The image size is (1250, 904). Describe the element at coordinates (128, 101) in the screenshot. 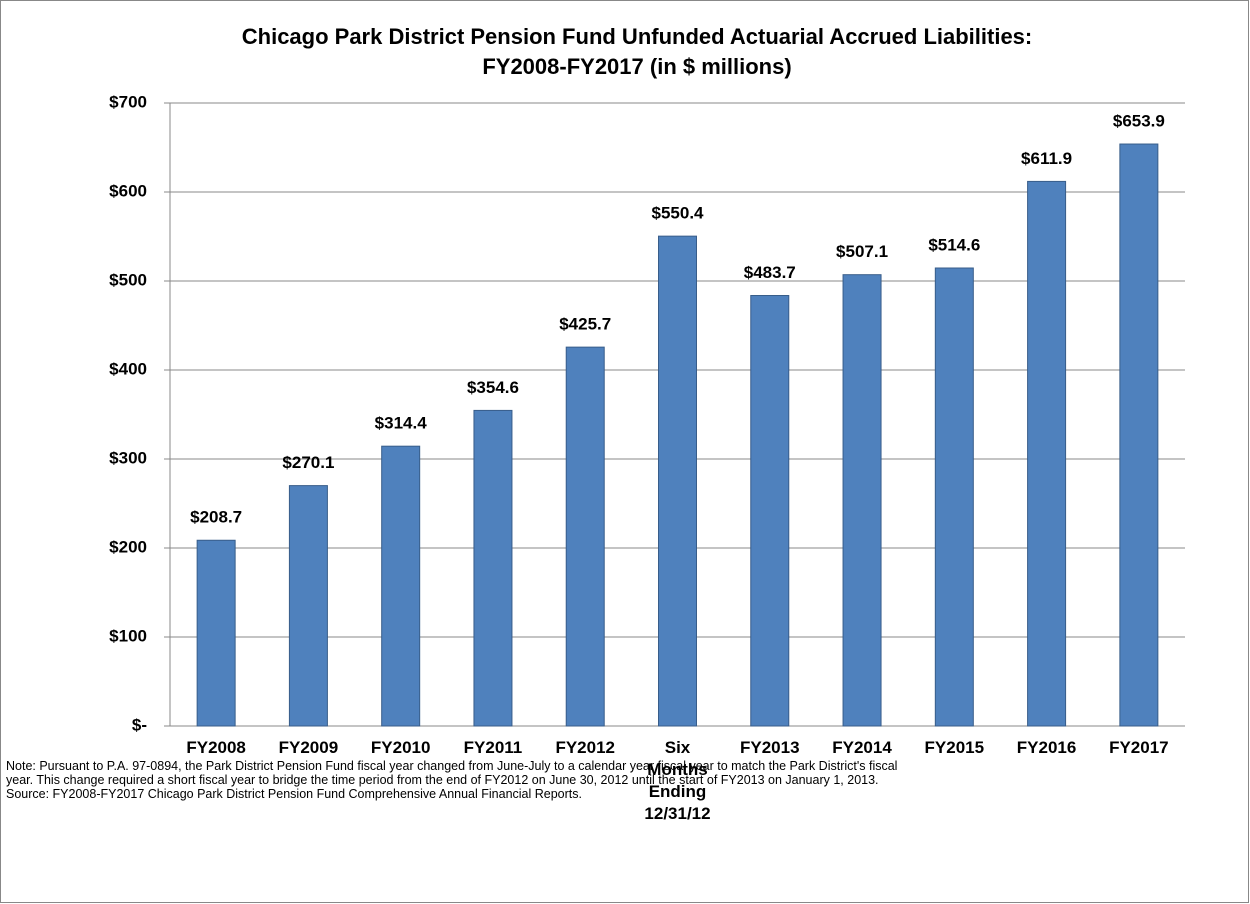

I see `y-tick-label: $700` at that location.